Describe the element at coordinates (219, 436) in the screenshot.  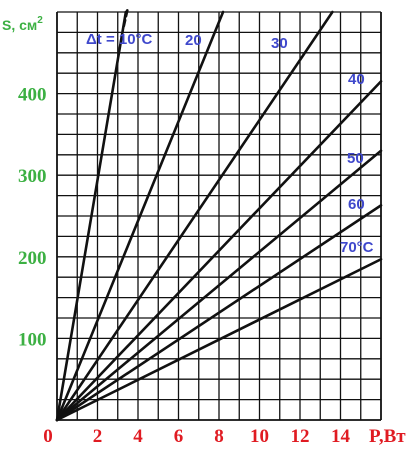
I see `x-tick-label: 8` at that location.